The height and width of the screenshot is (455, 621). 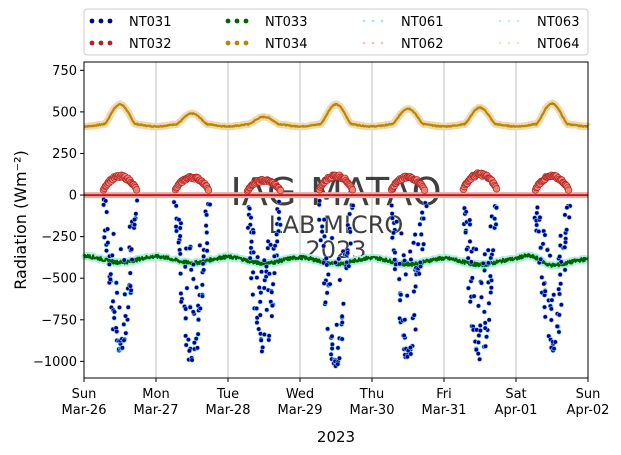 I want to click on legend-entry: NT033, so click(x=266, y=22).